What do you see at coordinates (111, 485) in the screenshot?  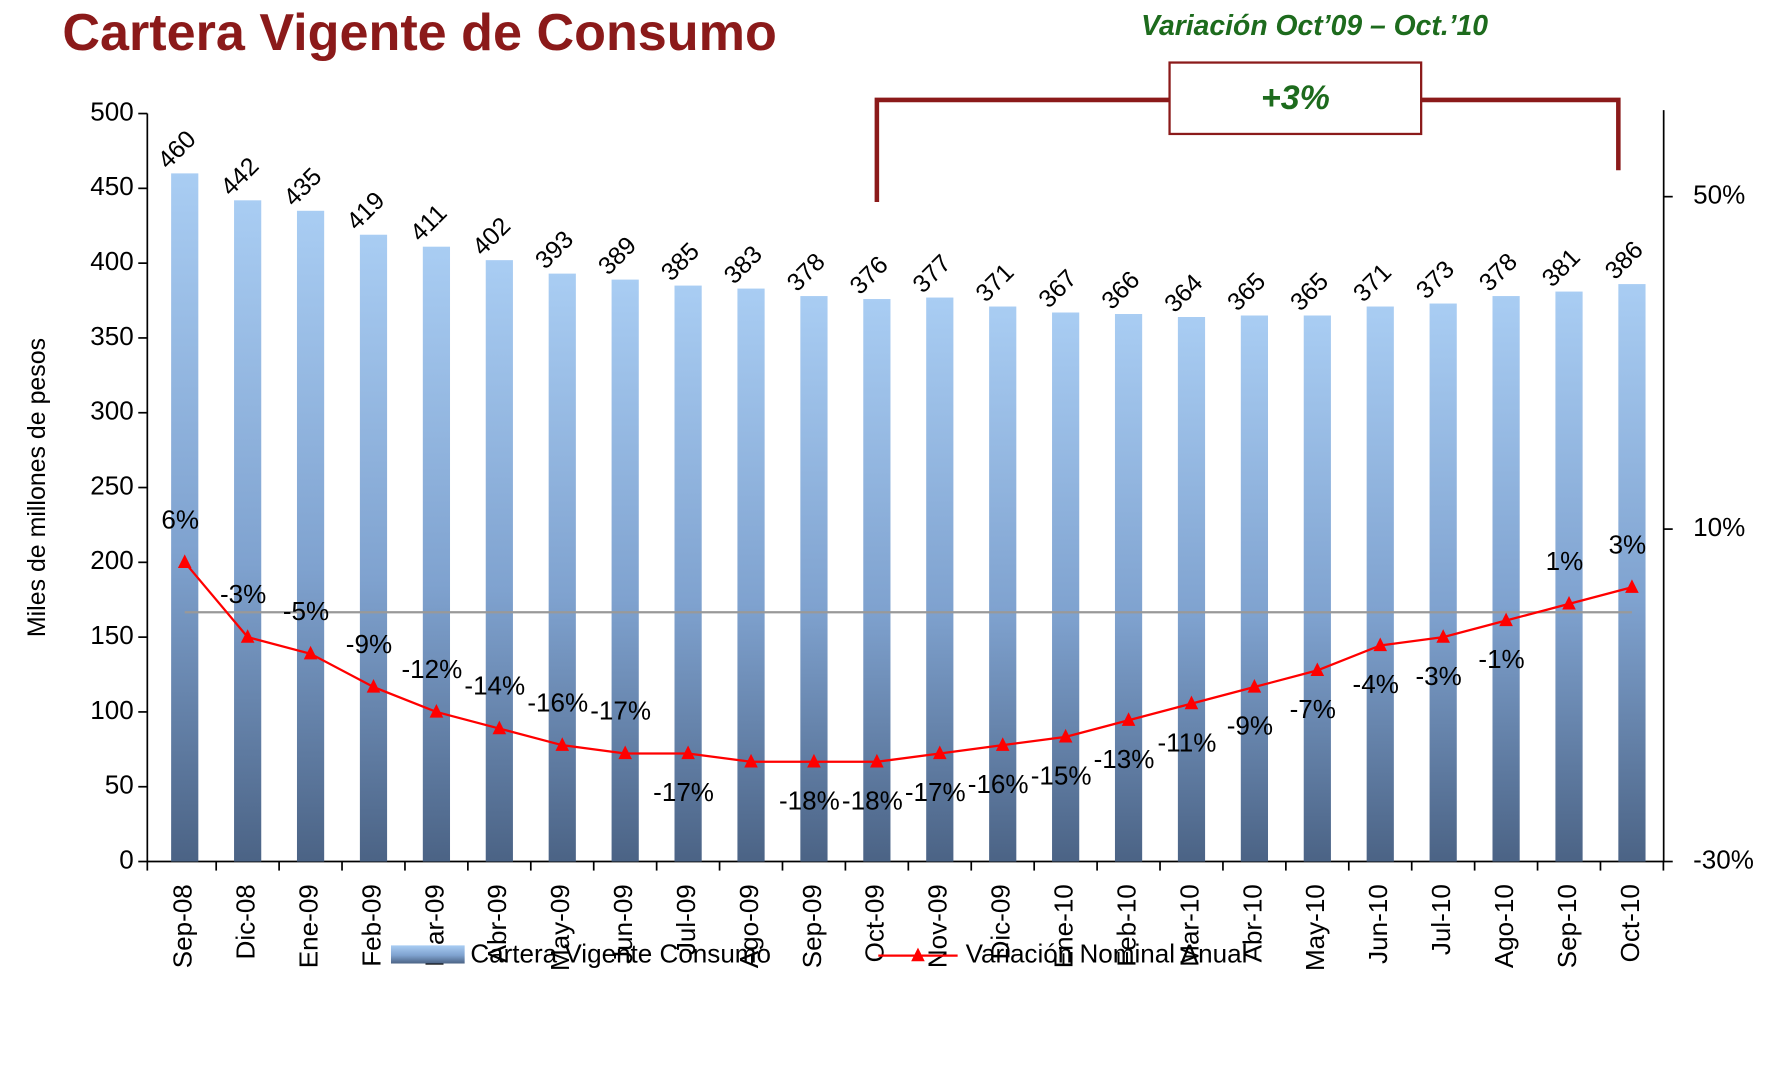 I see `y-tick-label: 250` at bounding box center [111, 485].